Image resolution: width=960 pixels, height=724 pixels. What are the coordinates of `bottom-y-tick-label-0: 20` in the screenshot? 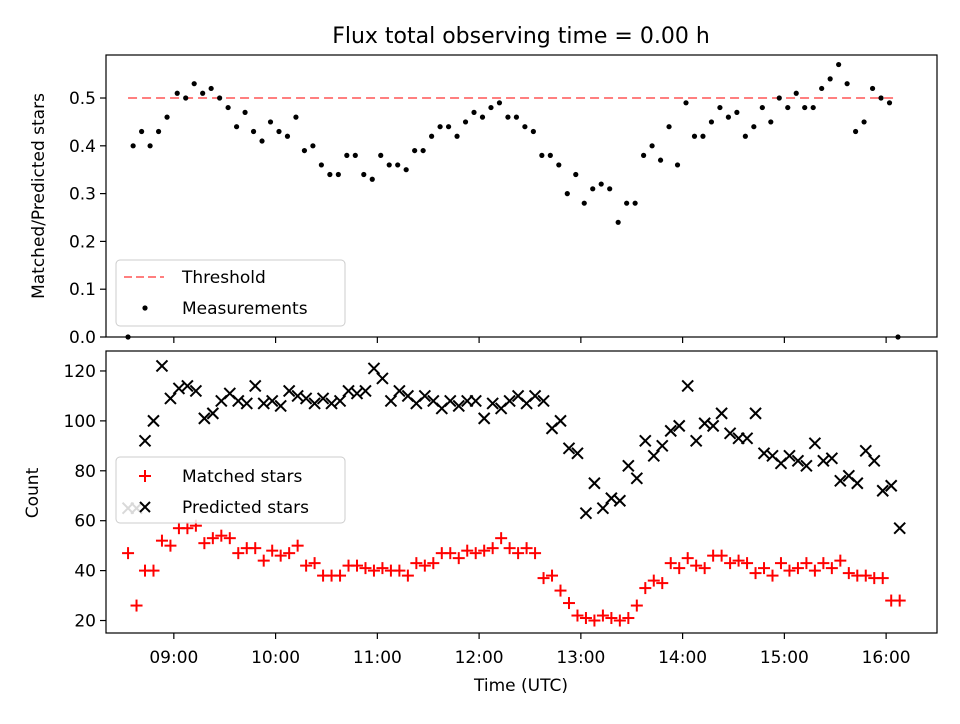 It's located at (85, 622).